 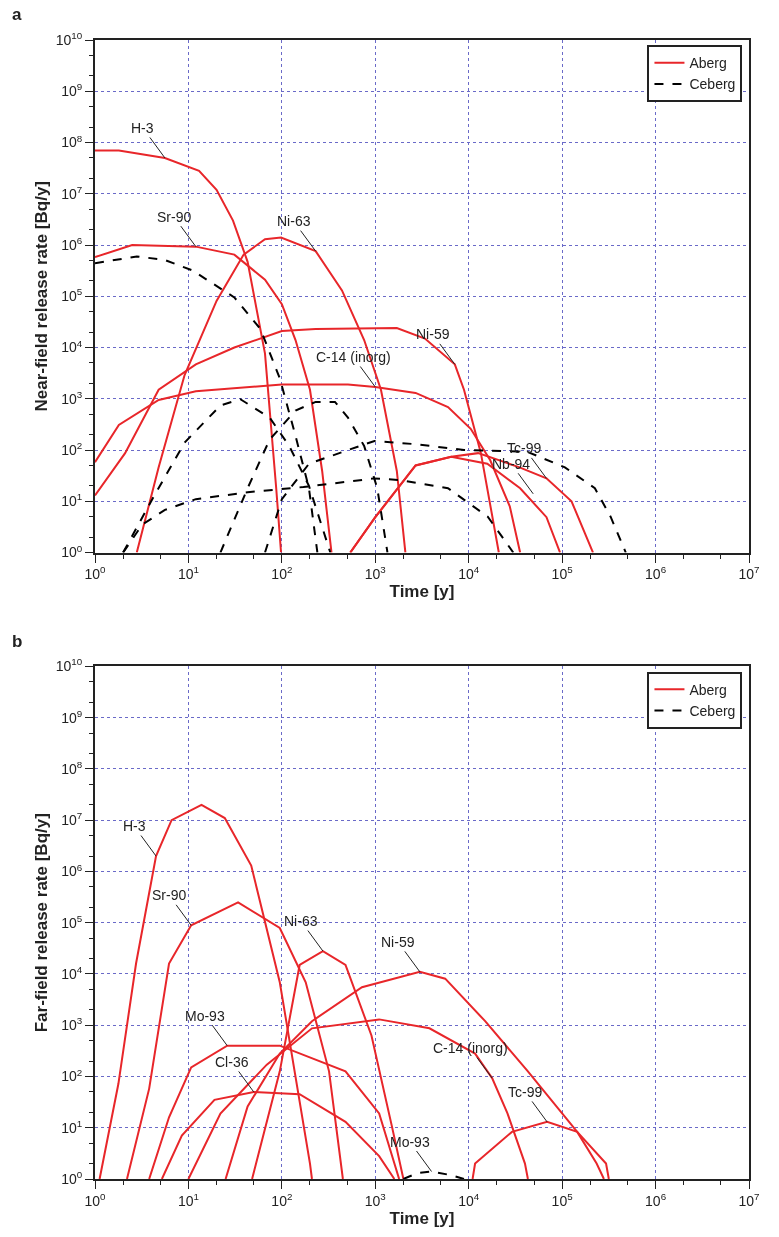 What do you see at coordinates (525, 1092) in the screenshot?
I see `annotation: Tc-99` at bounding box center [525, 1092].